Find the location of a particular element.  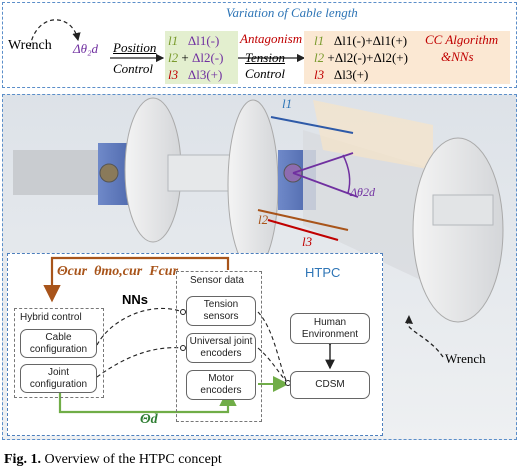

figure-caption: Fig. 1. Overview of the HTPC concept is located at coordinates (113, 460).